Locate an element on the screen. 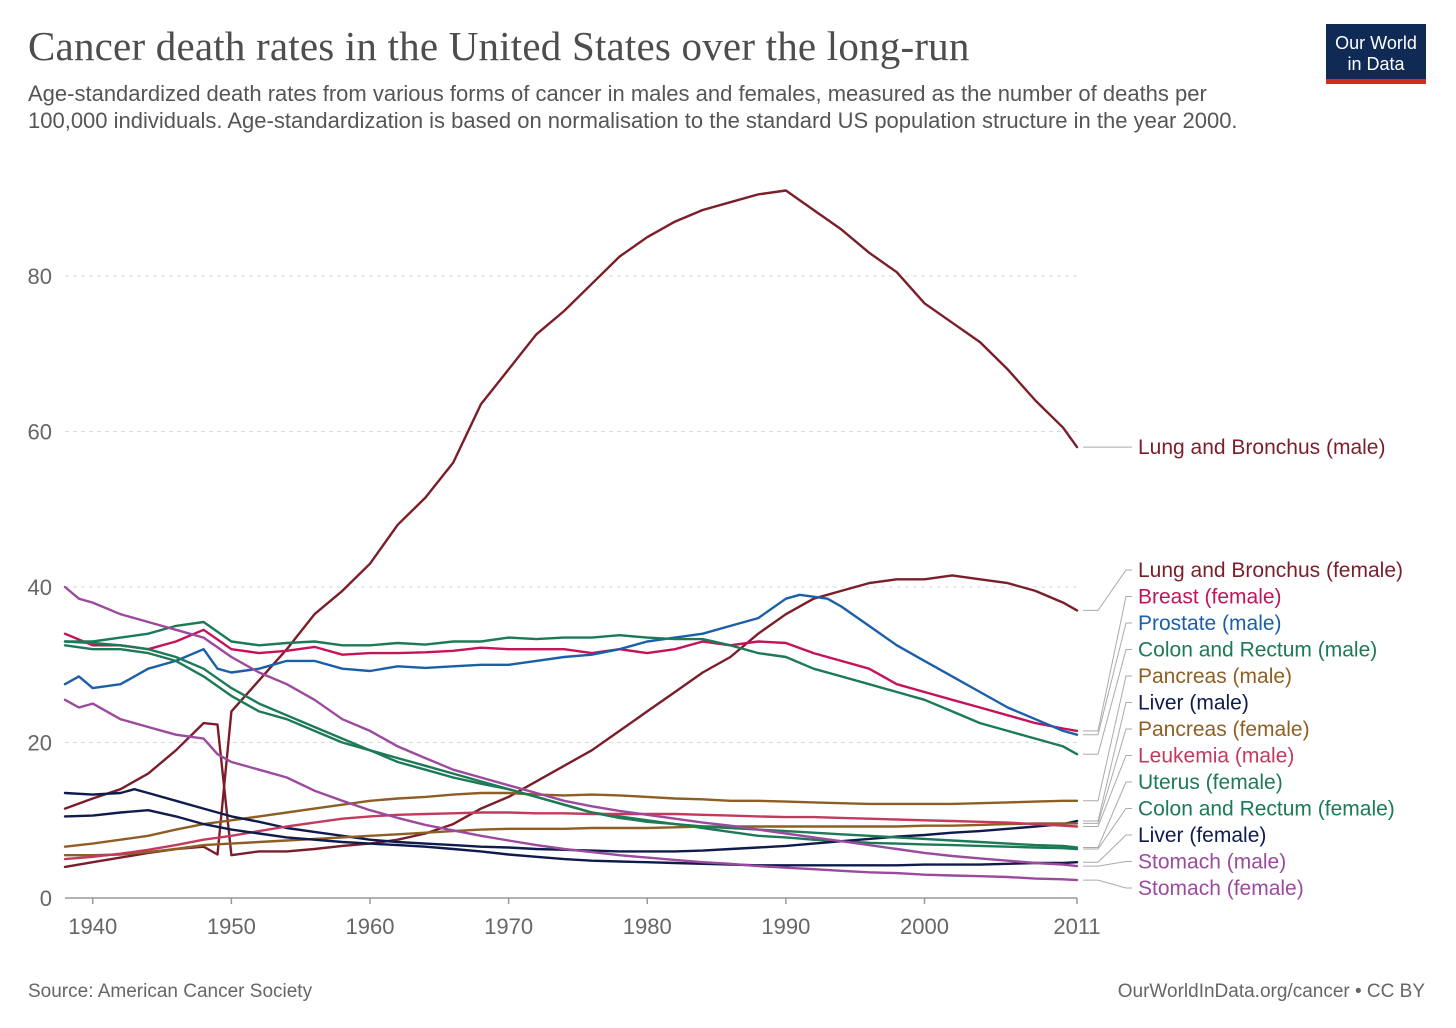 Image resolution: width=1456 pixels, height=1028 pixels. series-end-label: Lung and Bronchus (female) is located at coordinates (1270, 570).